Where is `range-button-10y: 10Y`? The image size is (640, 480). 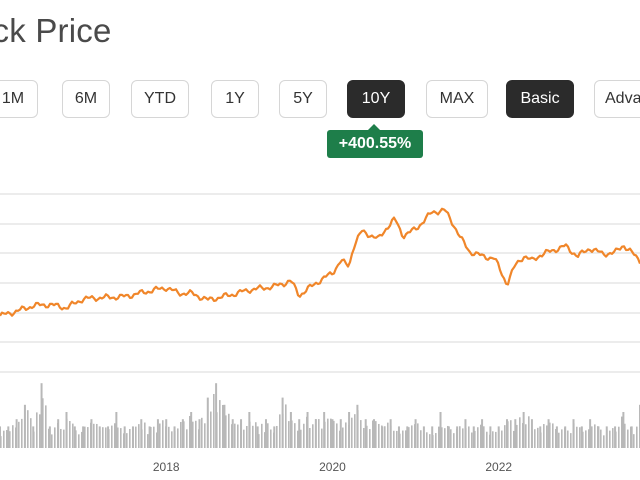 range-button-10y: 10Y is located at coordinates (376, 99).